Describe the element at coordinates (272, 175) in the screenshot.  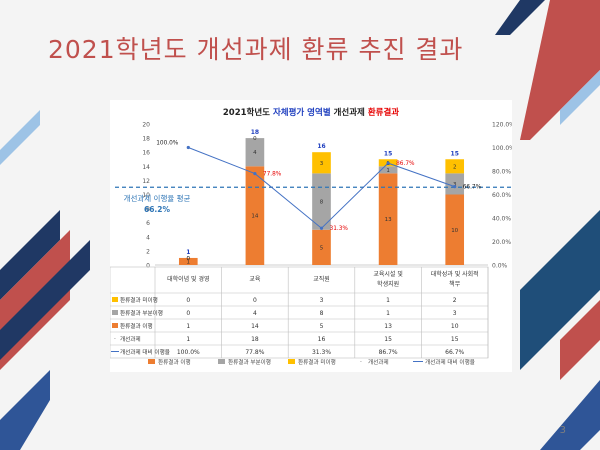
I see `rate-value-label: 77.8%` at that location.